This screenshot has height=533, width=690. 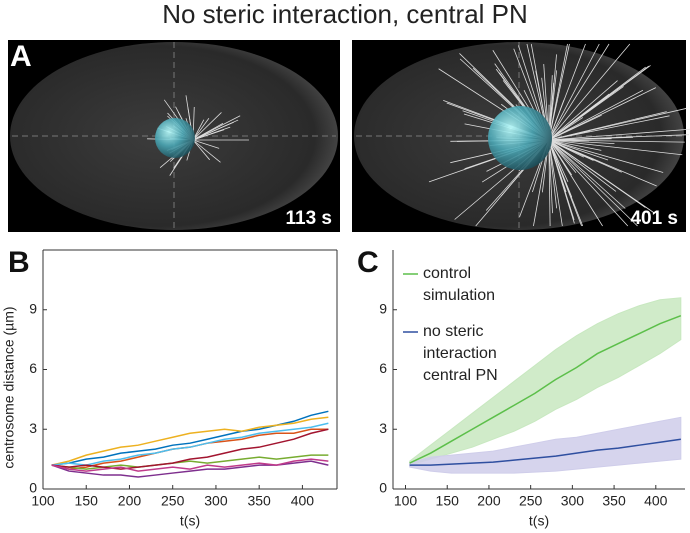 What do you see at coordinates (368, 262) in the screenshot?
I see `panel-label: C` at bounding box center [368, 262].